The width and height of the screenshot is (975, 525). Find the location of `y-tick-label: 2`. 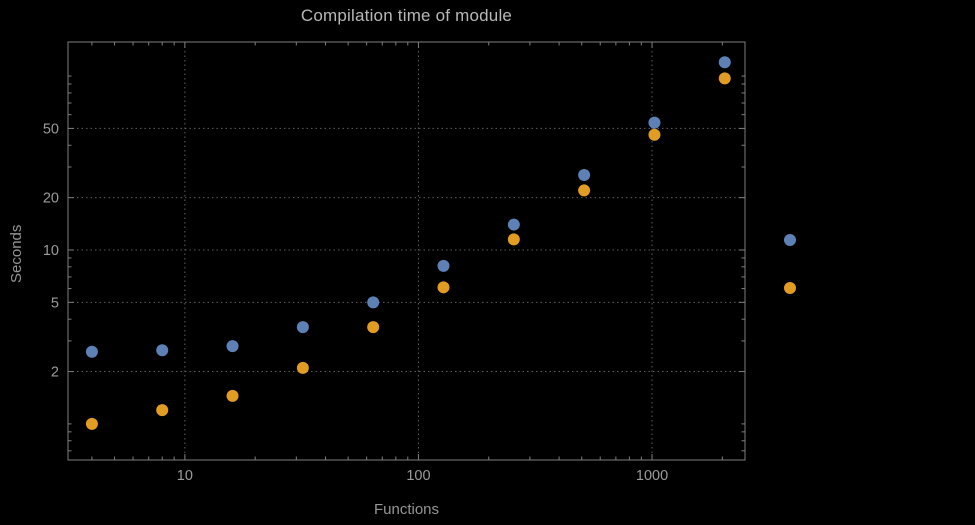

y-tick-label: 2 is located at coordinates (55, 373).